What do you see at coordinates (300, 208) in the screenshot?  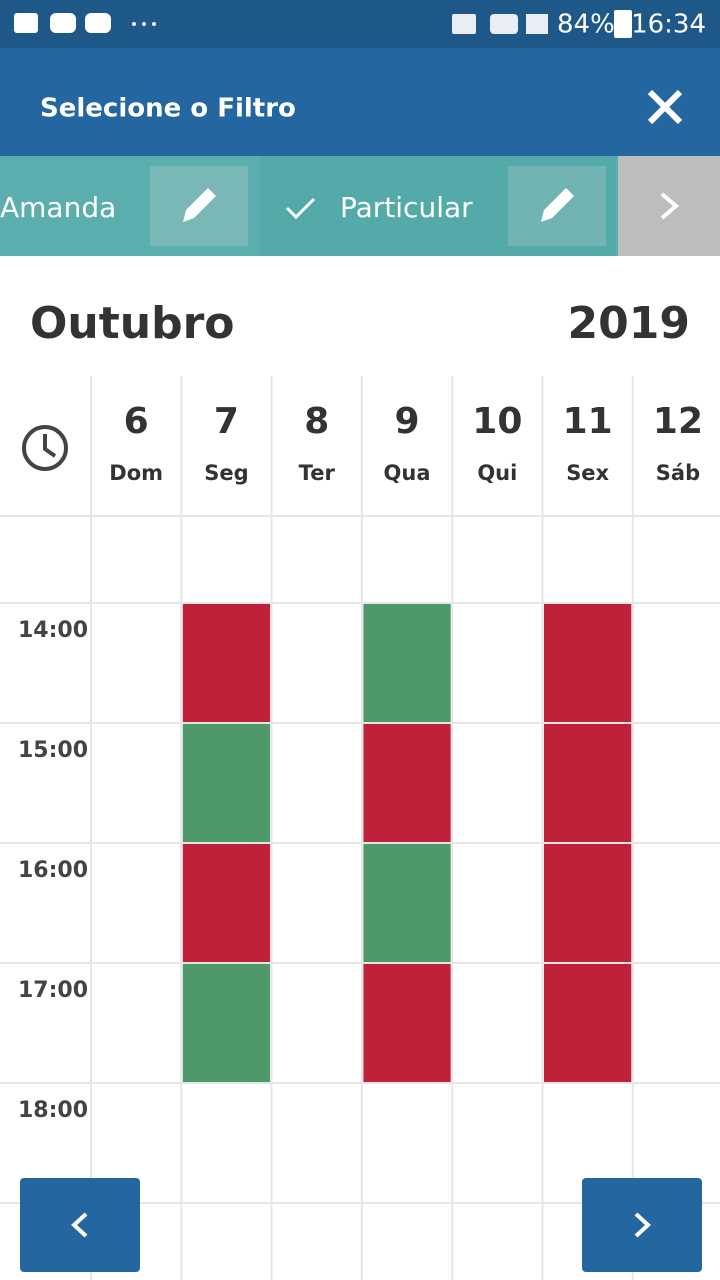 I see `check-icon` at bounding box center [300, 208].